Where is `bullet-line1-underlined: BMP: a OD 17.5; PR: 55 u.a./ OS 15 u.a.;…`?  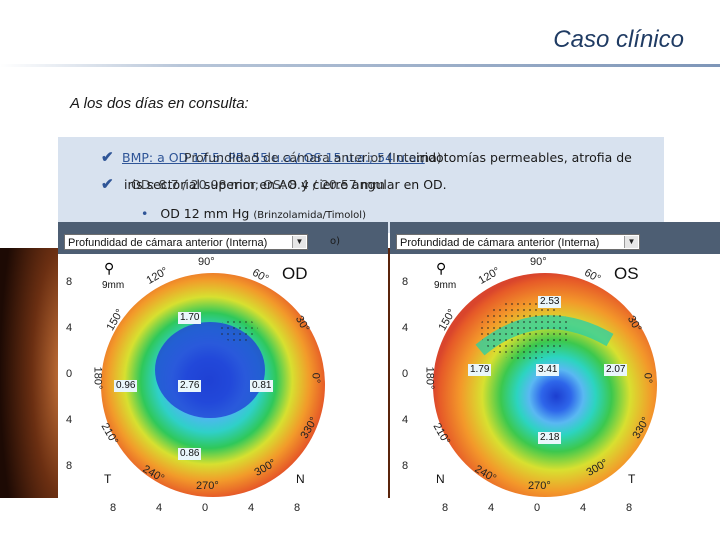
bullet-line1-underlined: BMP: a OD 17.5; PR: 55 u.a./ OS 15 u.a.;… is located at coordinates (273, 157).